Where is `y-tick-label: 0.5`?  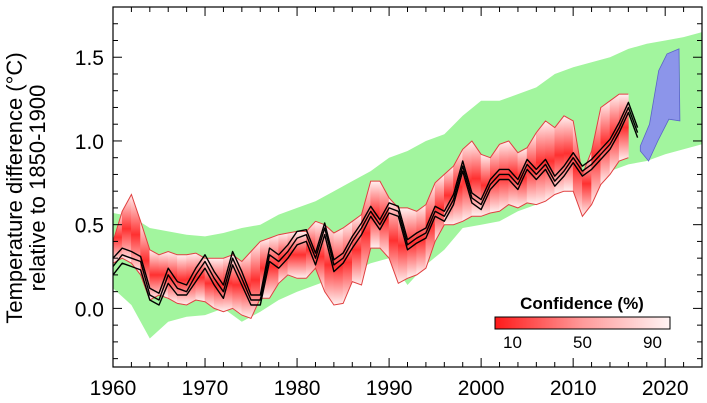
y-tick-label: 0.5 is located at coordinates (89, 226).